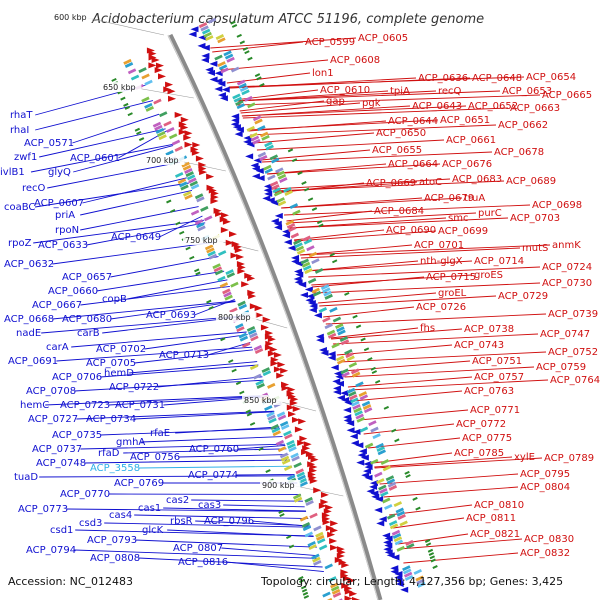 The width and height of the screenshot is (600, 600). I want to click on plus-gene-label: ACP_0663, so click(535, 108).